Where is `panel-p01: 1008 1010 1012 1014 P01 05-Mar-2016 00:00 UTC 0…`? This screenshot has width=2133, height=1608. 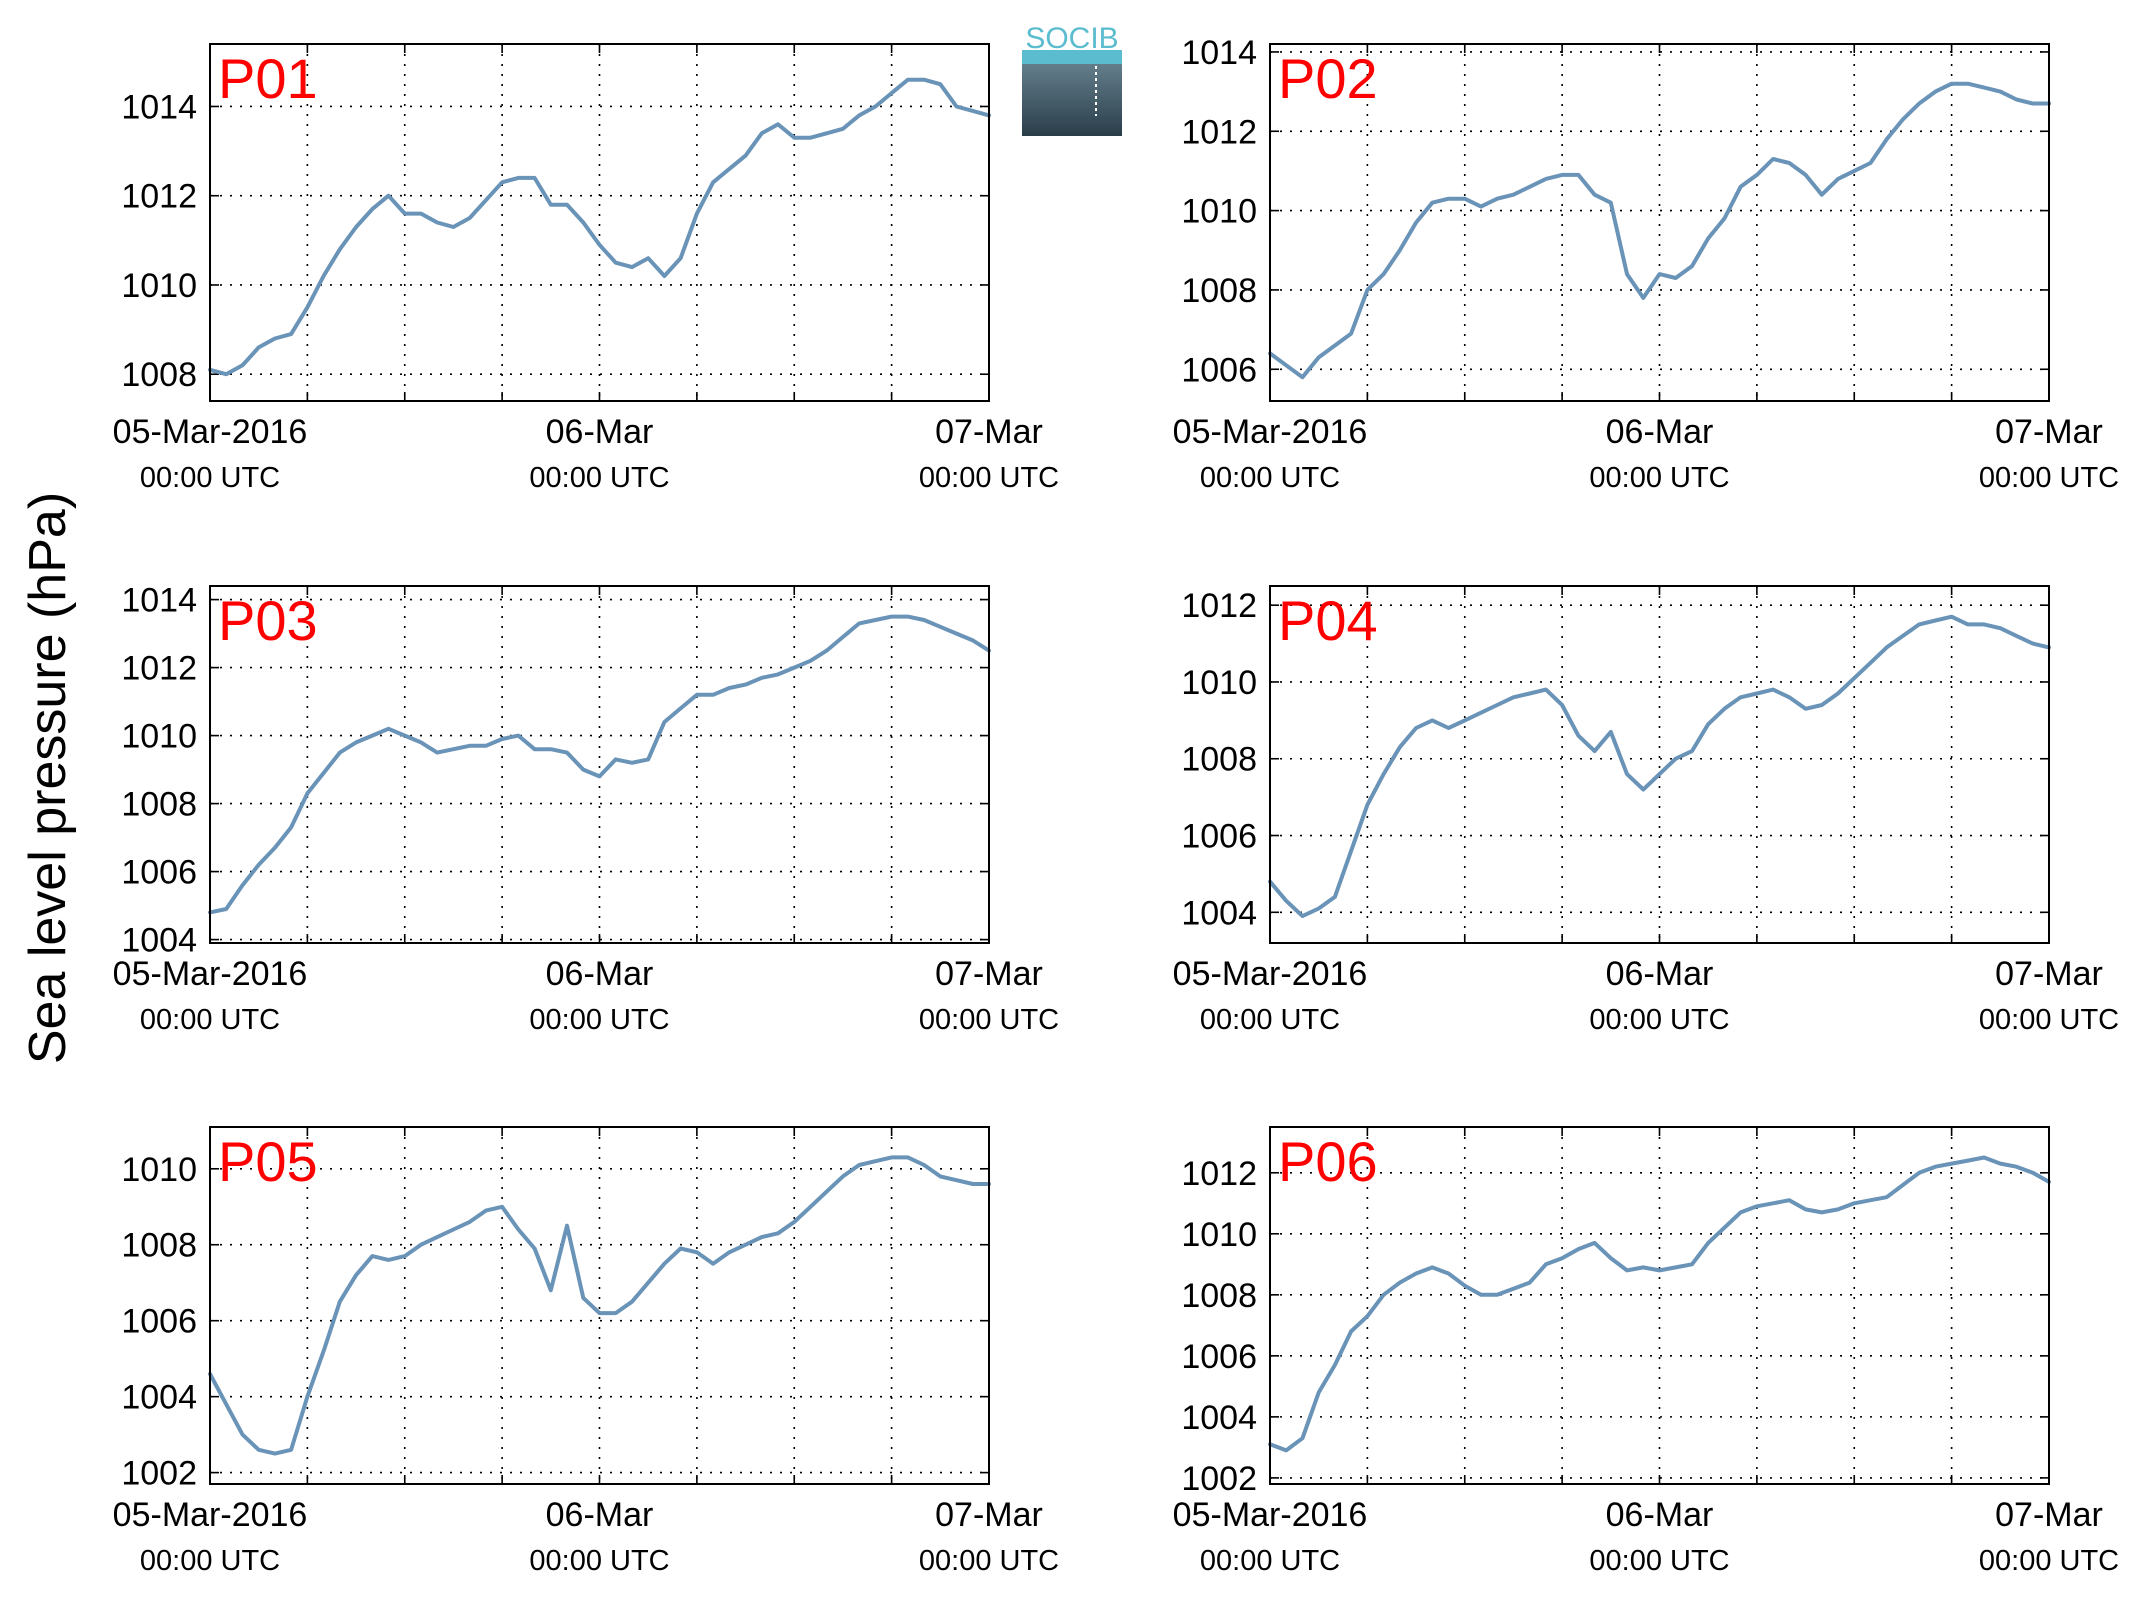
panel-p01: 1008 1010 1012 1014 P01 05-Mar-2016 00:00 UTC 0… is located at coordinates (586, 268).